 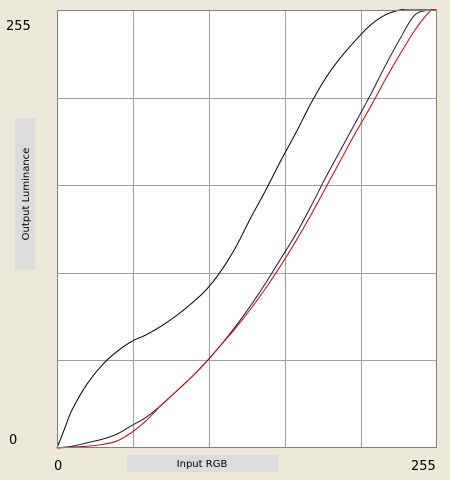 What do you see at coordinates (18, 26) in the screenshot?
I see `y-tick-label-max: 255` at bounding box center [18, 26].